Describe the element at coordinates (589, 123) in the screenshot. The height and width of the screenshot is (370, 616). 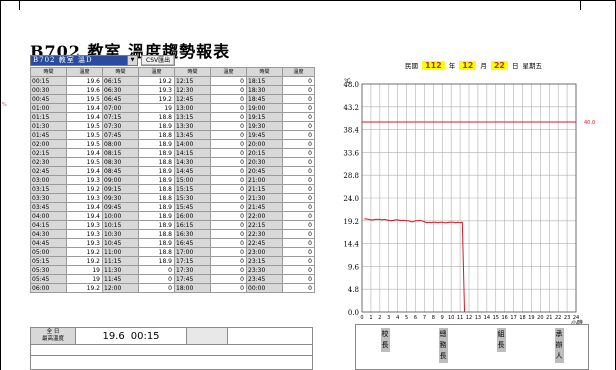
I see `threshold-label: 40.0` at that location.